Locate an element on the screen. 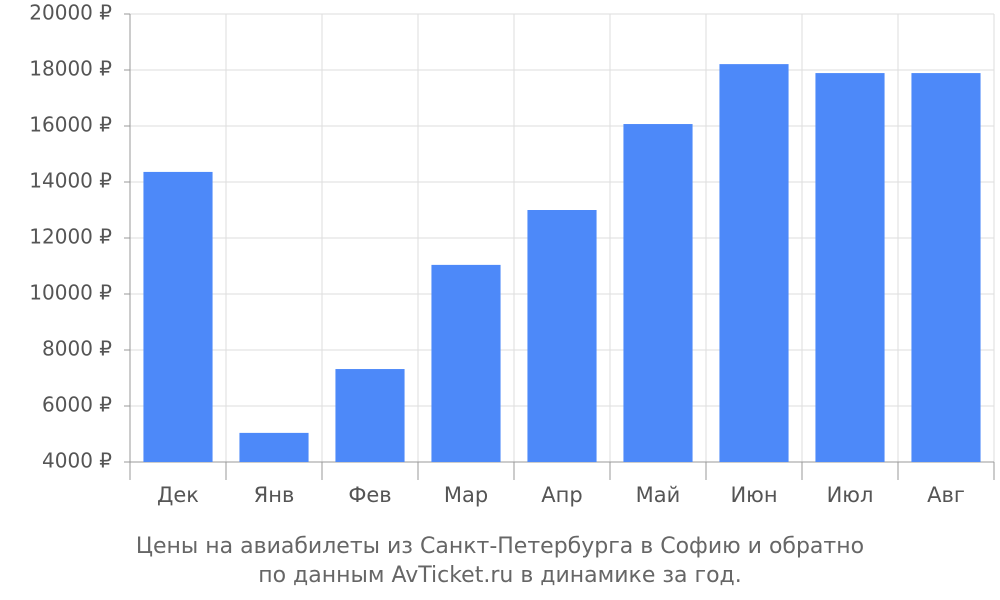 This screenshot has width=1000, height=600. x-tick-label: Дек is located at coordinates (178, 495).